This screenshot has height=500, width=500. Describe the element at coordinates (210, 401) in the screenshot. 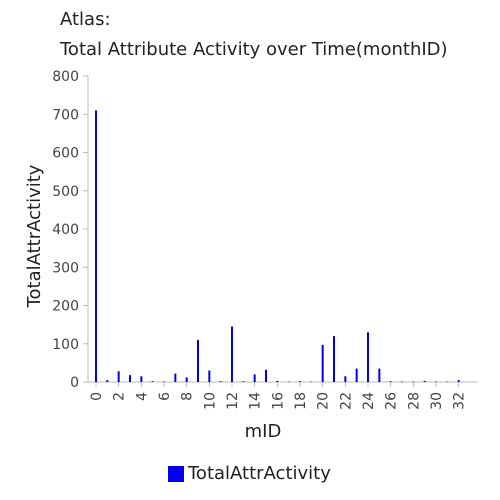

I see `x-tick-label: 10` at that location.